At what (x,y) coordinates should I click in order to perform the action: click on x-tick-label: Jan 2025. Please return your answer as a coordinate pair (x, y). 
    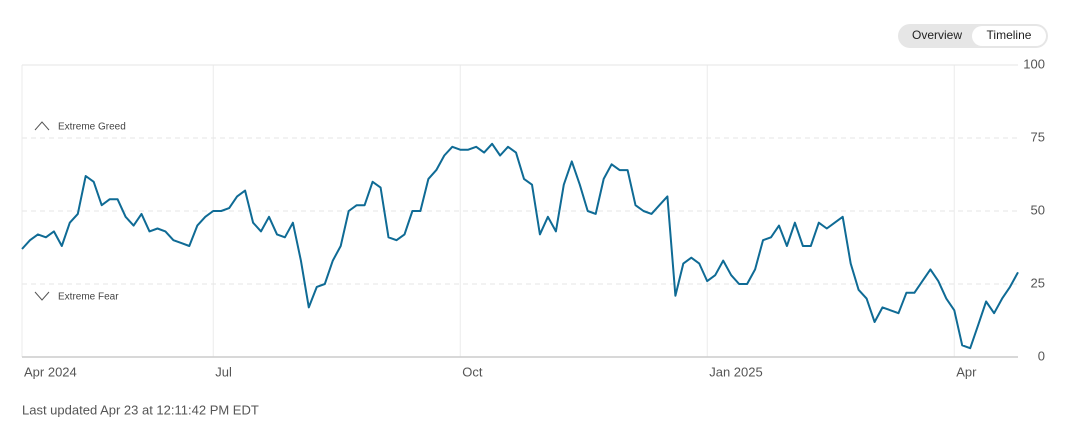
    Looking at the image, I should click on (736, 371).